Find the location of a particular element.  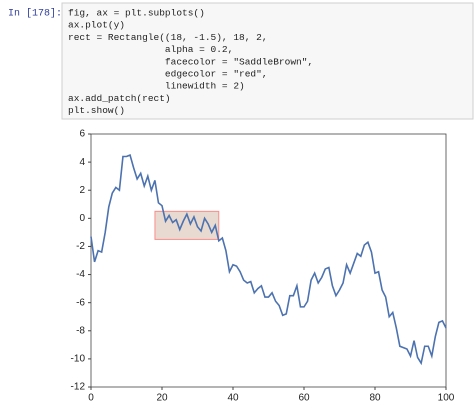

code-line: facecolor = "SaddleBrown", is located at coordinates (190, 61).